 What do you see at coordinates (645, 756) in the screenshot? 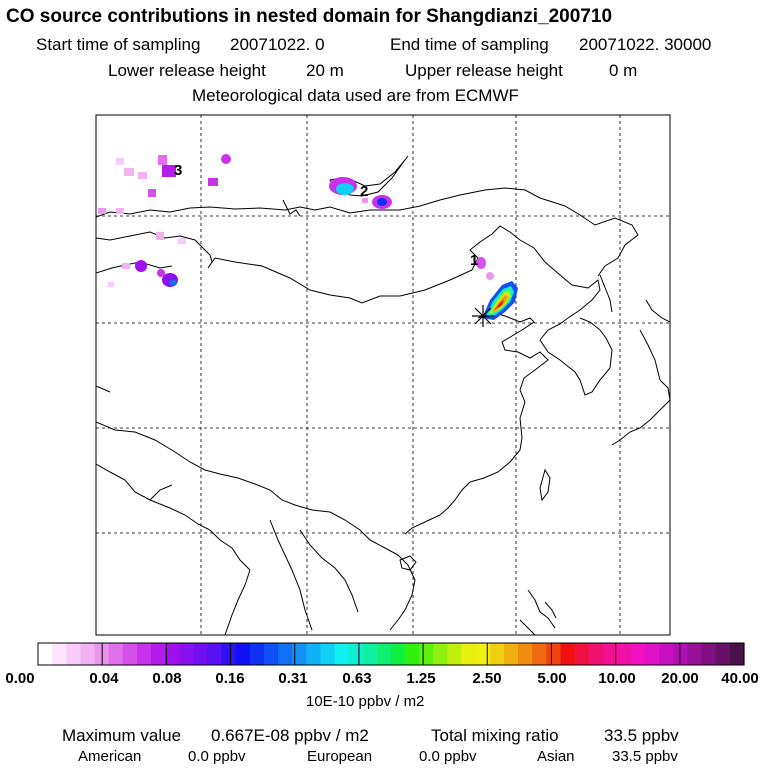
I see `region-value-asian: 33.5 ppbv` at bounding box center [645, 756].